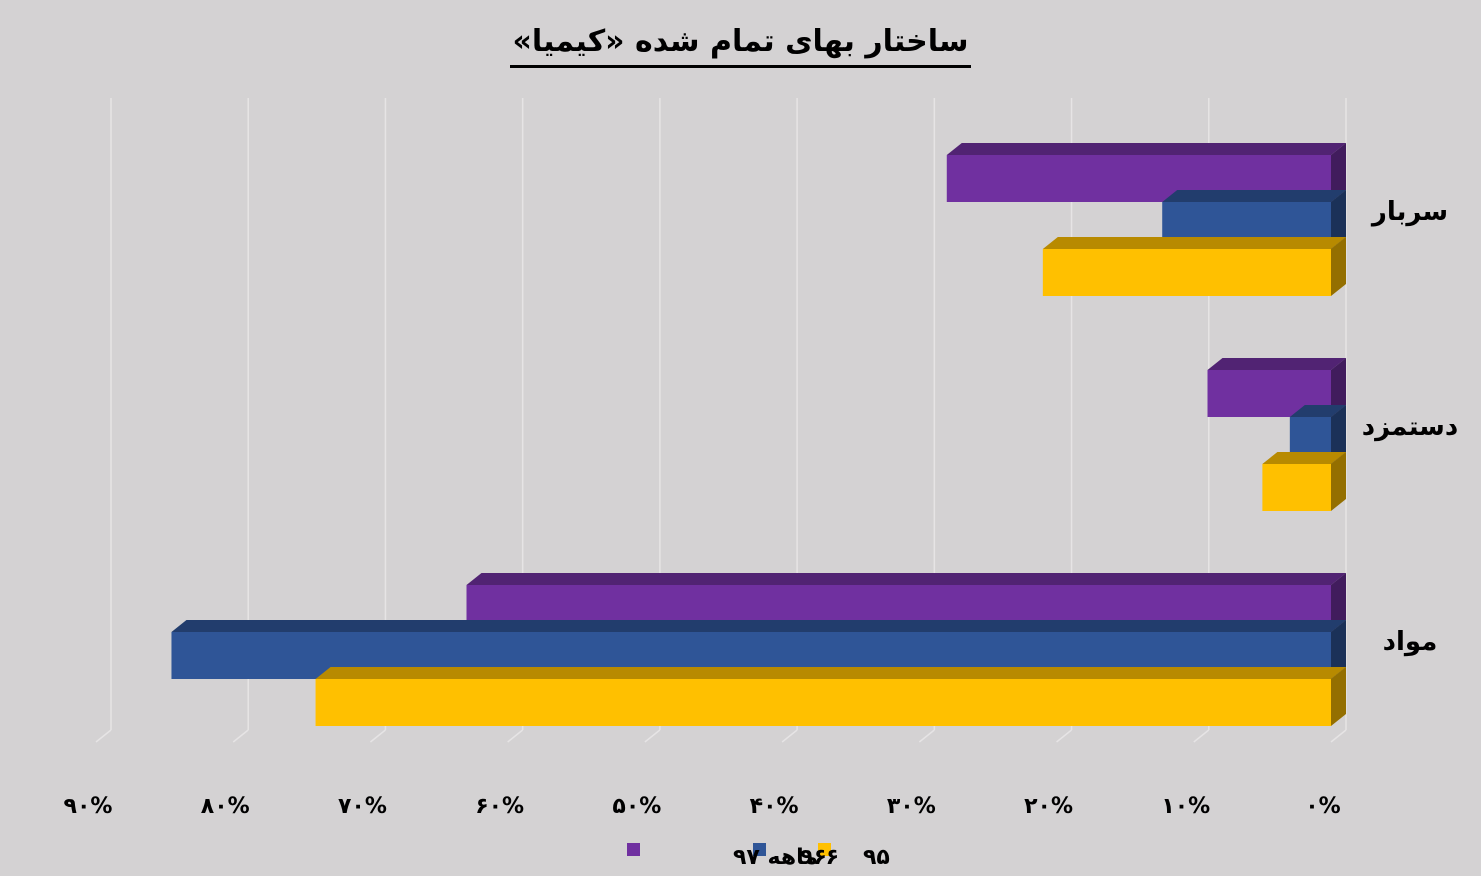 The width and height of the screenshot is (1481, 876). I want to click on x-tick-label: ۹۰%, so click(88, 806).